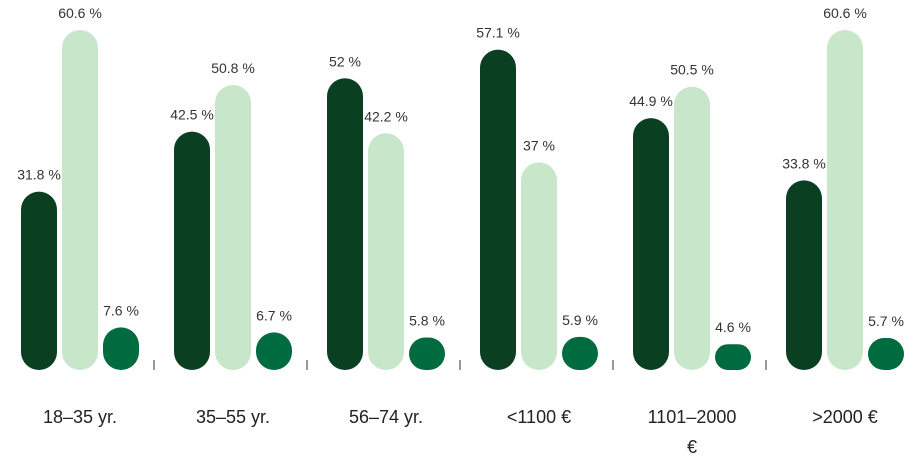 The width and height of the screenshot is (918, 459). Describe the element at coordinates (121, 310) in the screenshot. I see `value-label: 7.6 %` at that location.